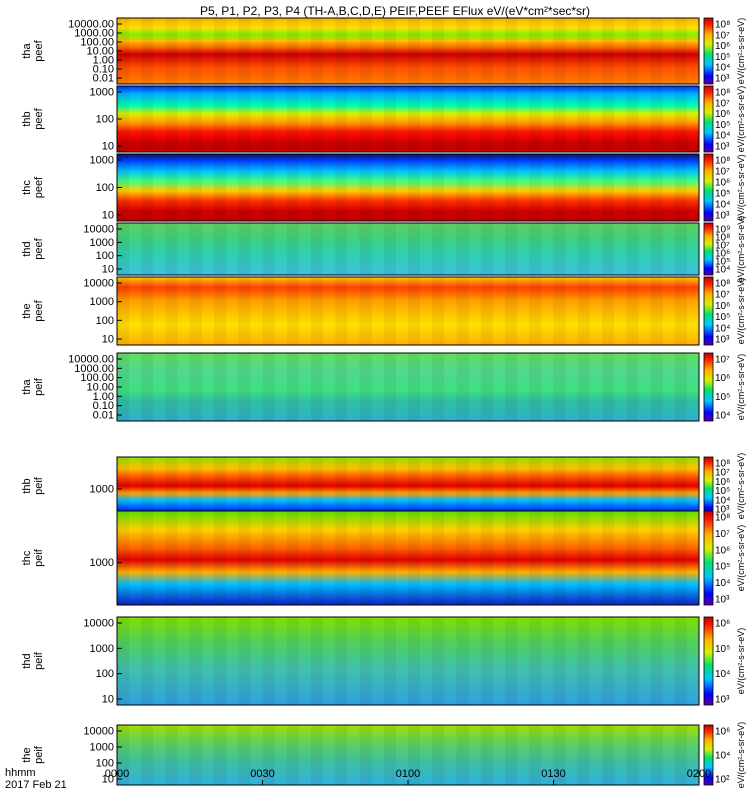 Image resolution: width=750 pixels, height=800 pixels. I want to click on y-axis-label: the, so click(27, 754).